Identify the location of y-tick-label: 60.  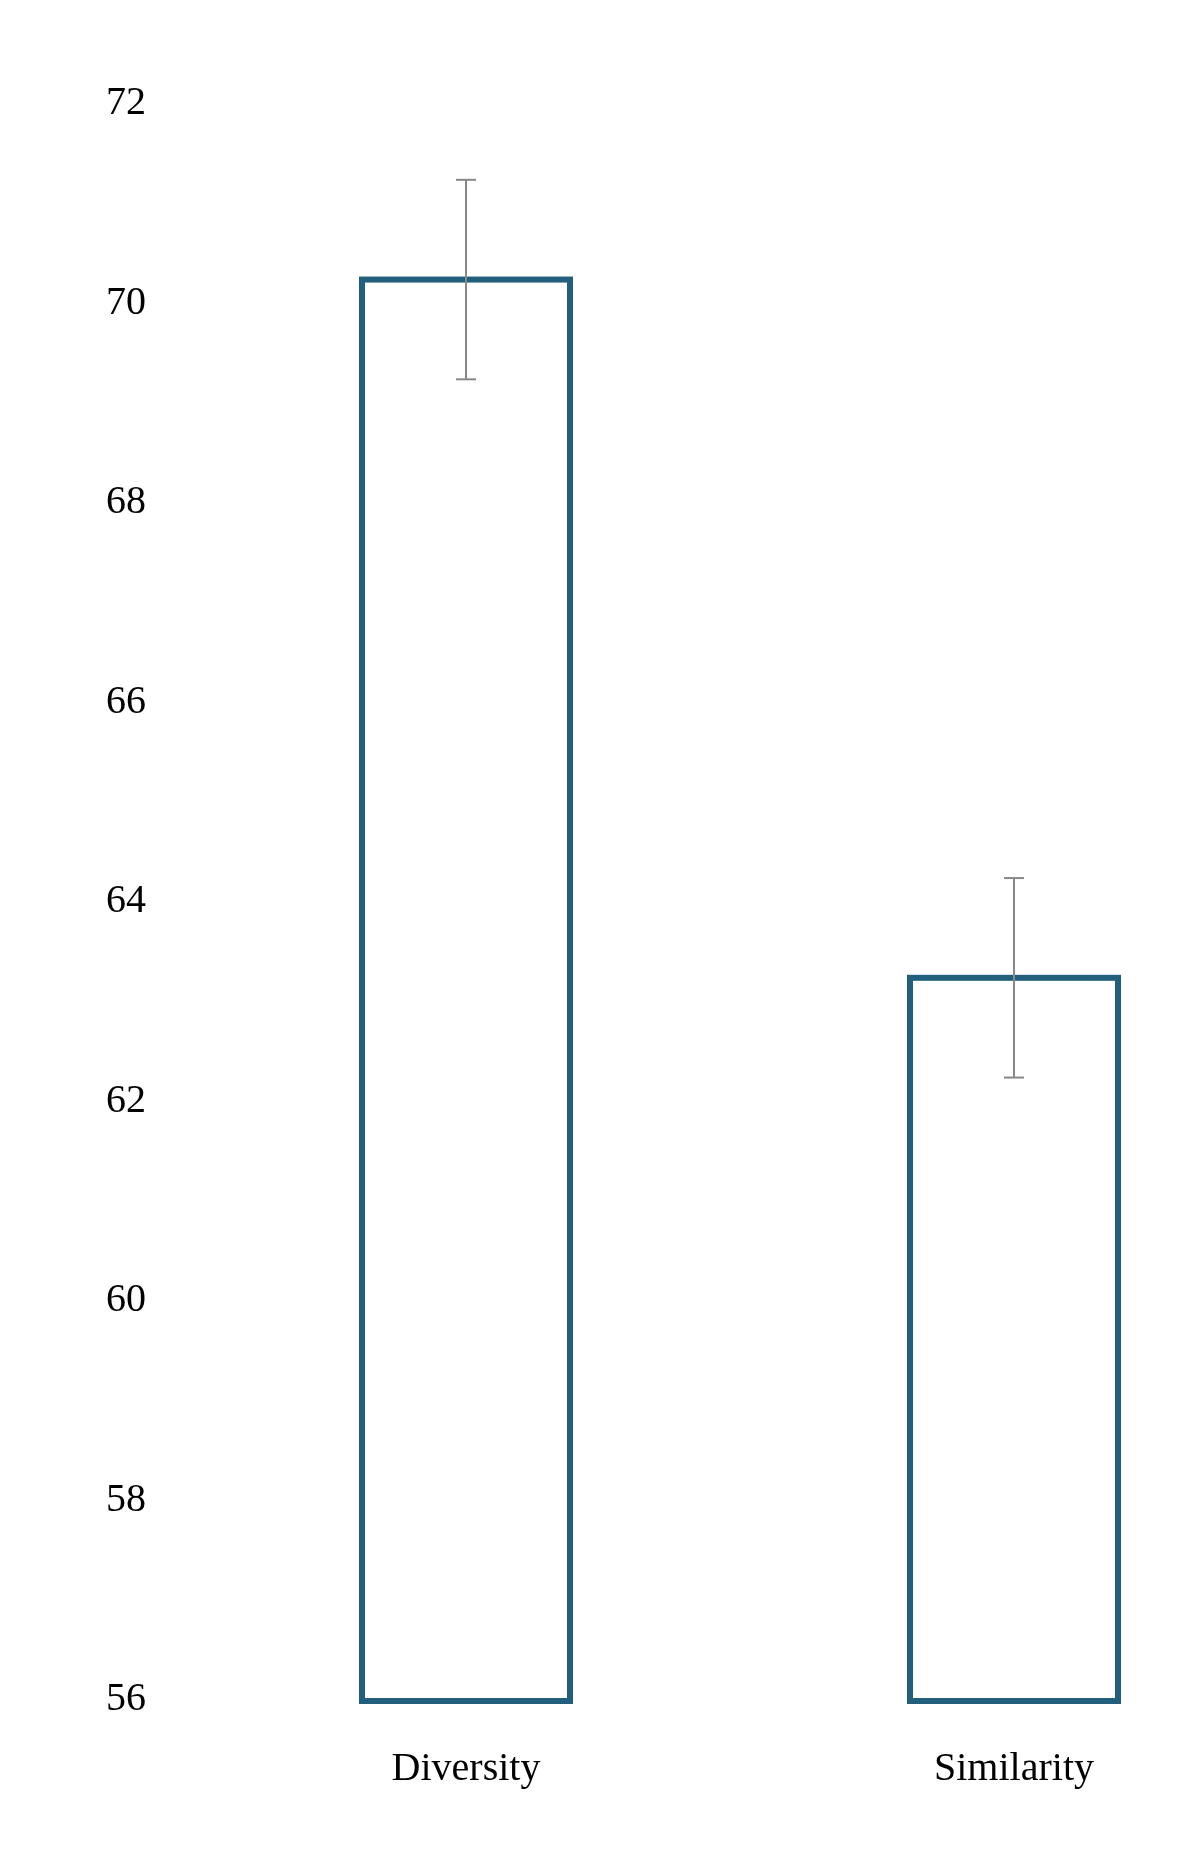
(126, 1298).